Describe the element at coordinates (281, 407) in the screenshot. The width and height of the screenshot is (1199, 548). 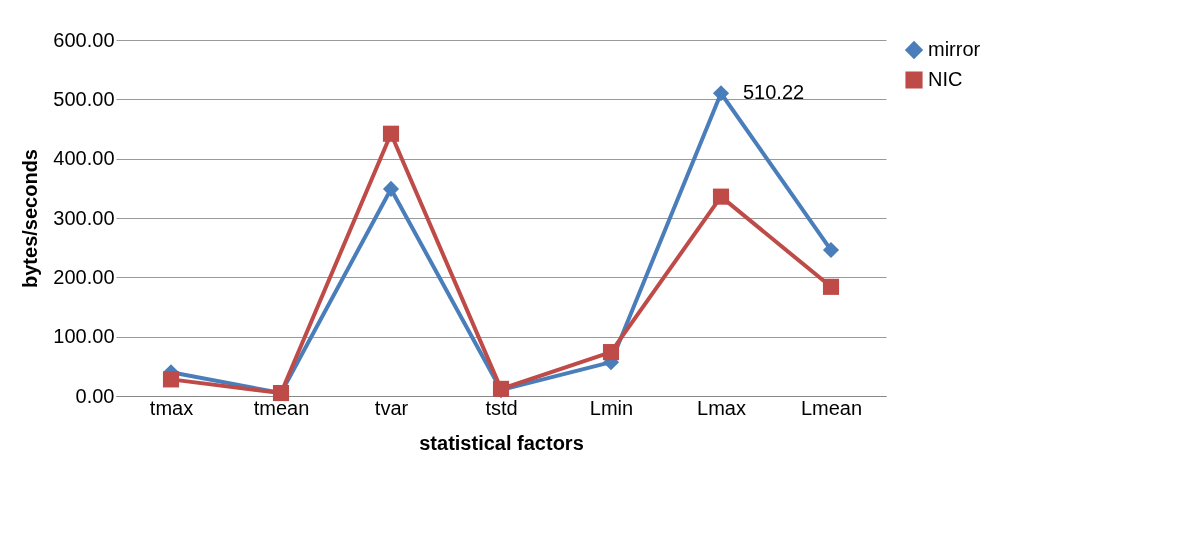
I see `x-tick-label: tmean` at that location.